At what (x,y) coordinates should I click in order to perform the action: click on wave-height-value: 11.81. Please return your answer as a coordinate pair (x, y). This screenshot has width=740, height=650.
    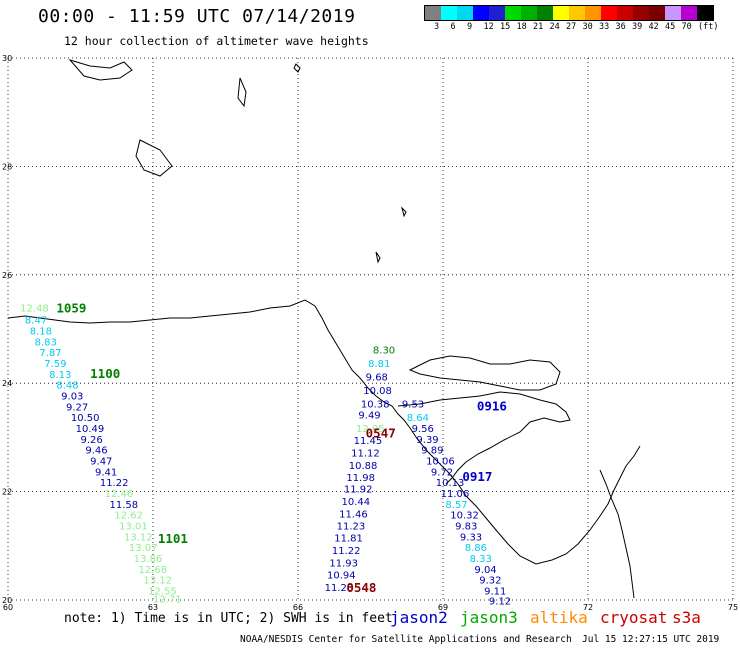
    Looking at the image, I should click on (348, 538).